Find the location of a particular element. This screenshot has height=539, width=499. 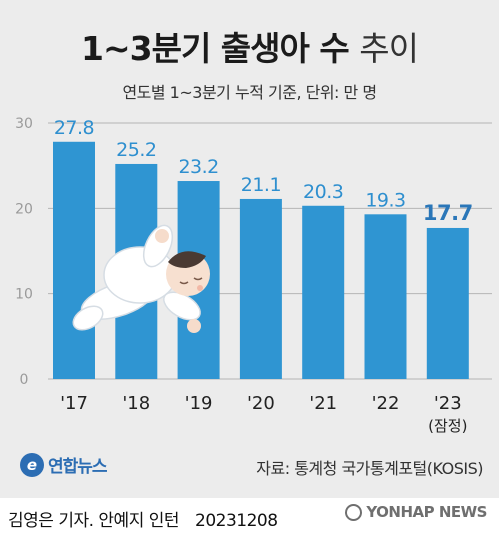

x-tick-note: (잠정) is located at coordinates (447, 426).